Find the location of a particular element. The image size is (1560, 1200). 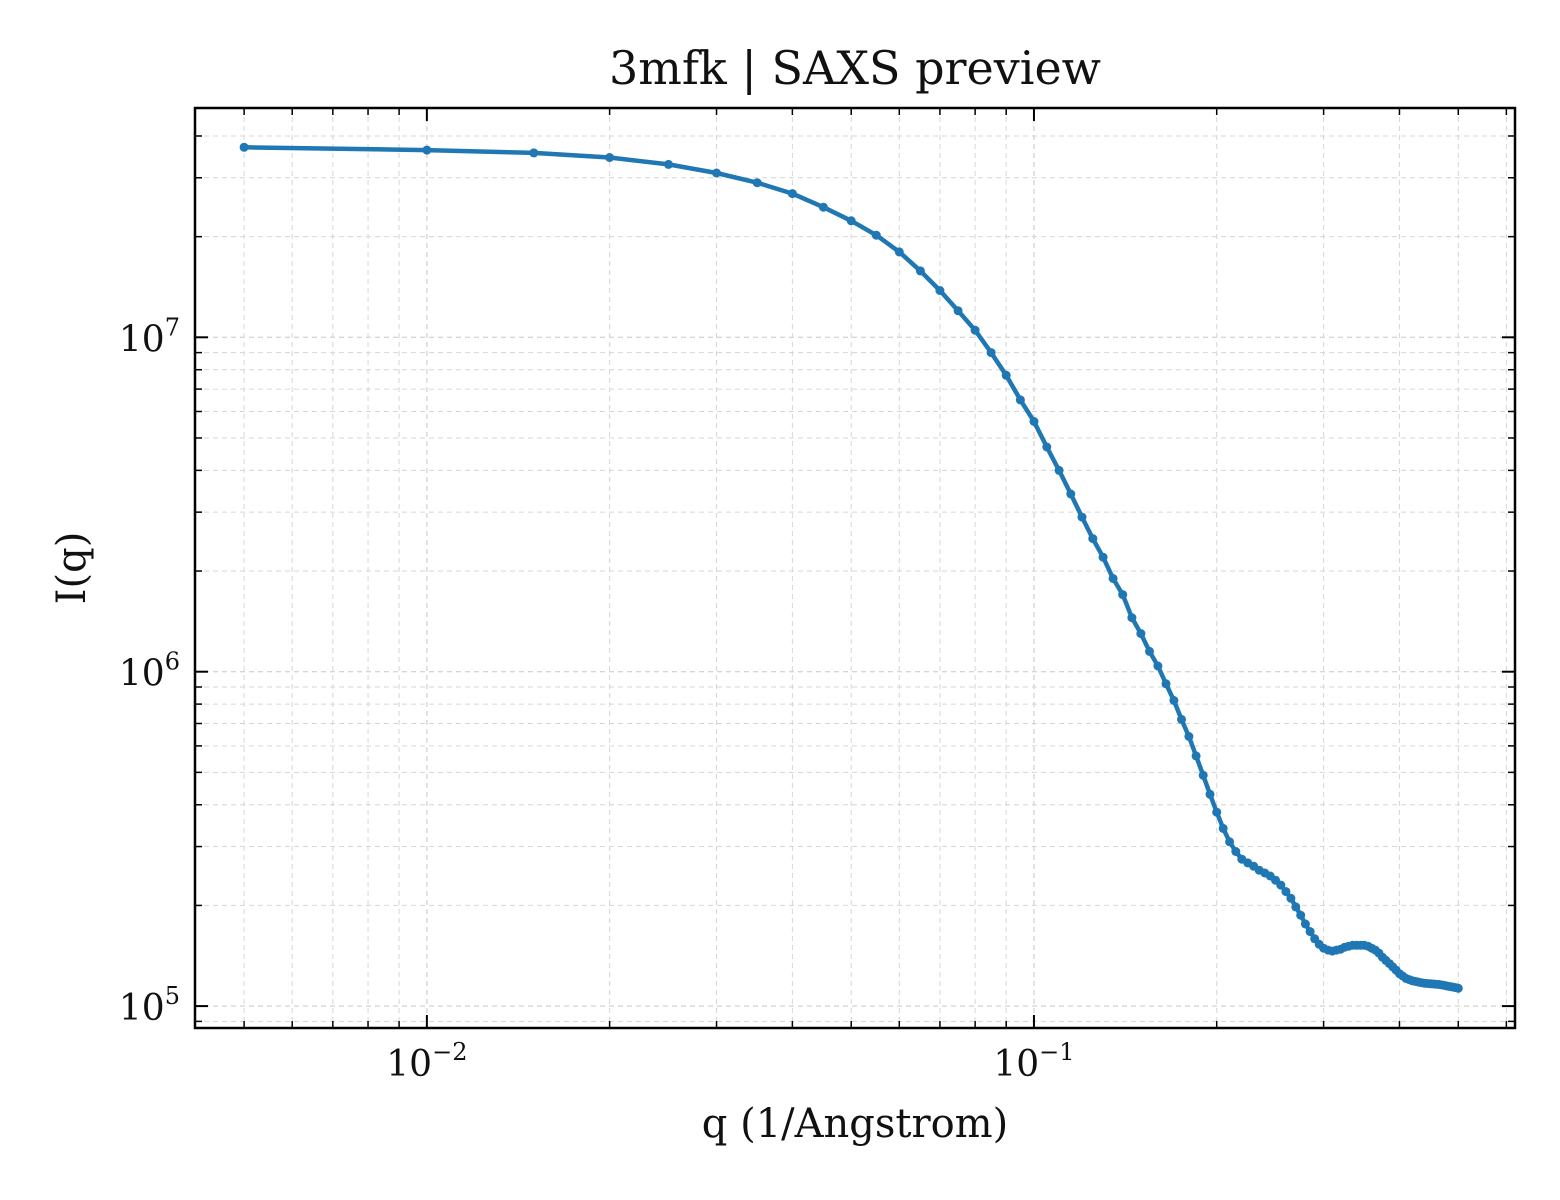

y-axis-label: I(q) is located at coordinates (72, 568).